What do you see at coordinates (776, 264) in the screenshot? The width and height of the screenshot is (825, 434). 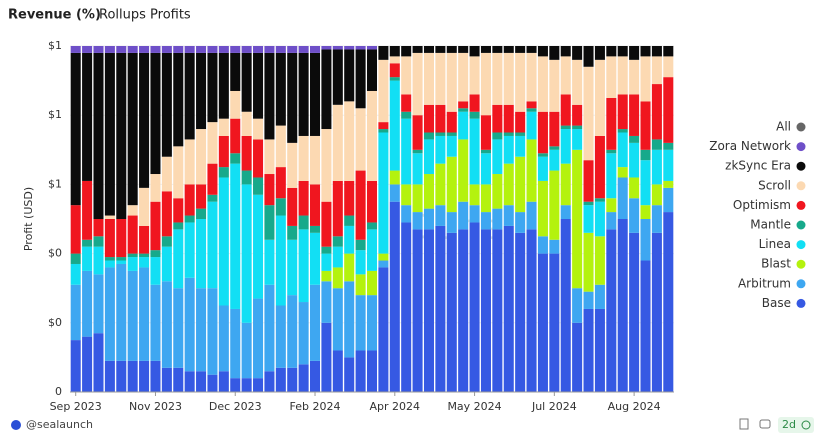 I see `legend-label: Blast` at bounding box center [776, 264].